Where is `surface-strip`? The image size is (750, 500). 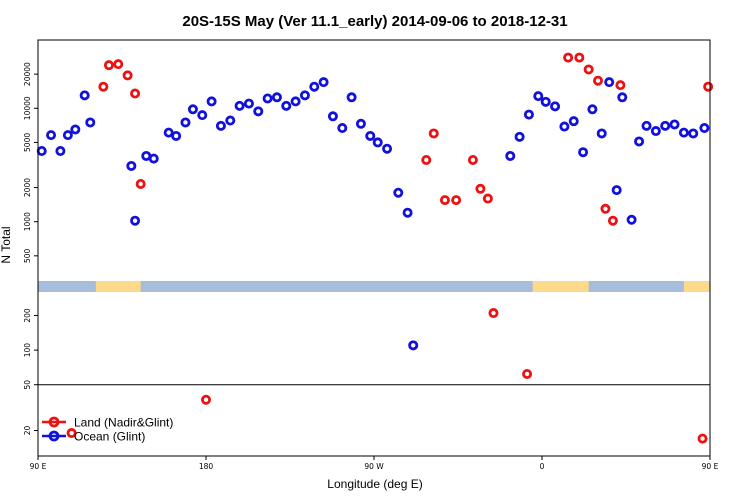 surface-strip is located at coordinates (374, 286).